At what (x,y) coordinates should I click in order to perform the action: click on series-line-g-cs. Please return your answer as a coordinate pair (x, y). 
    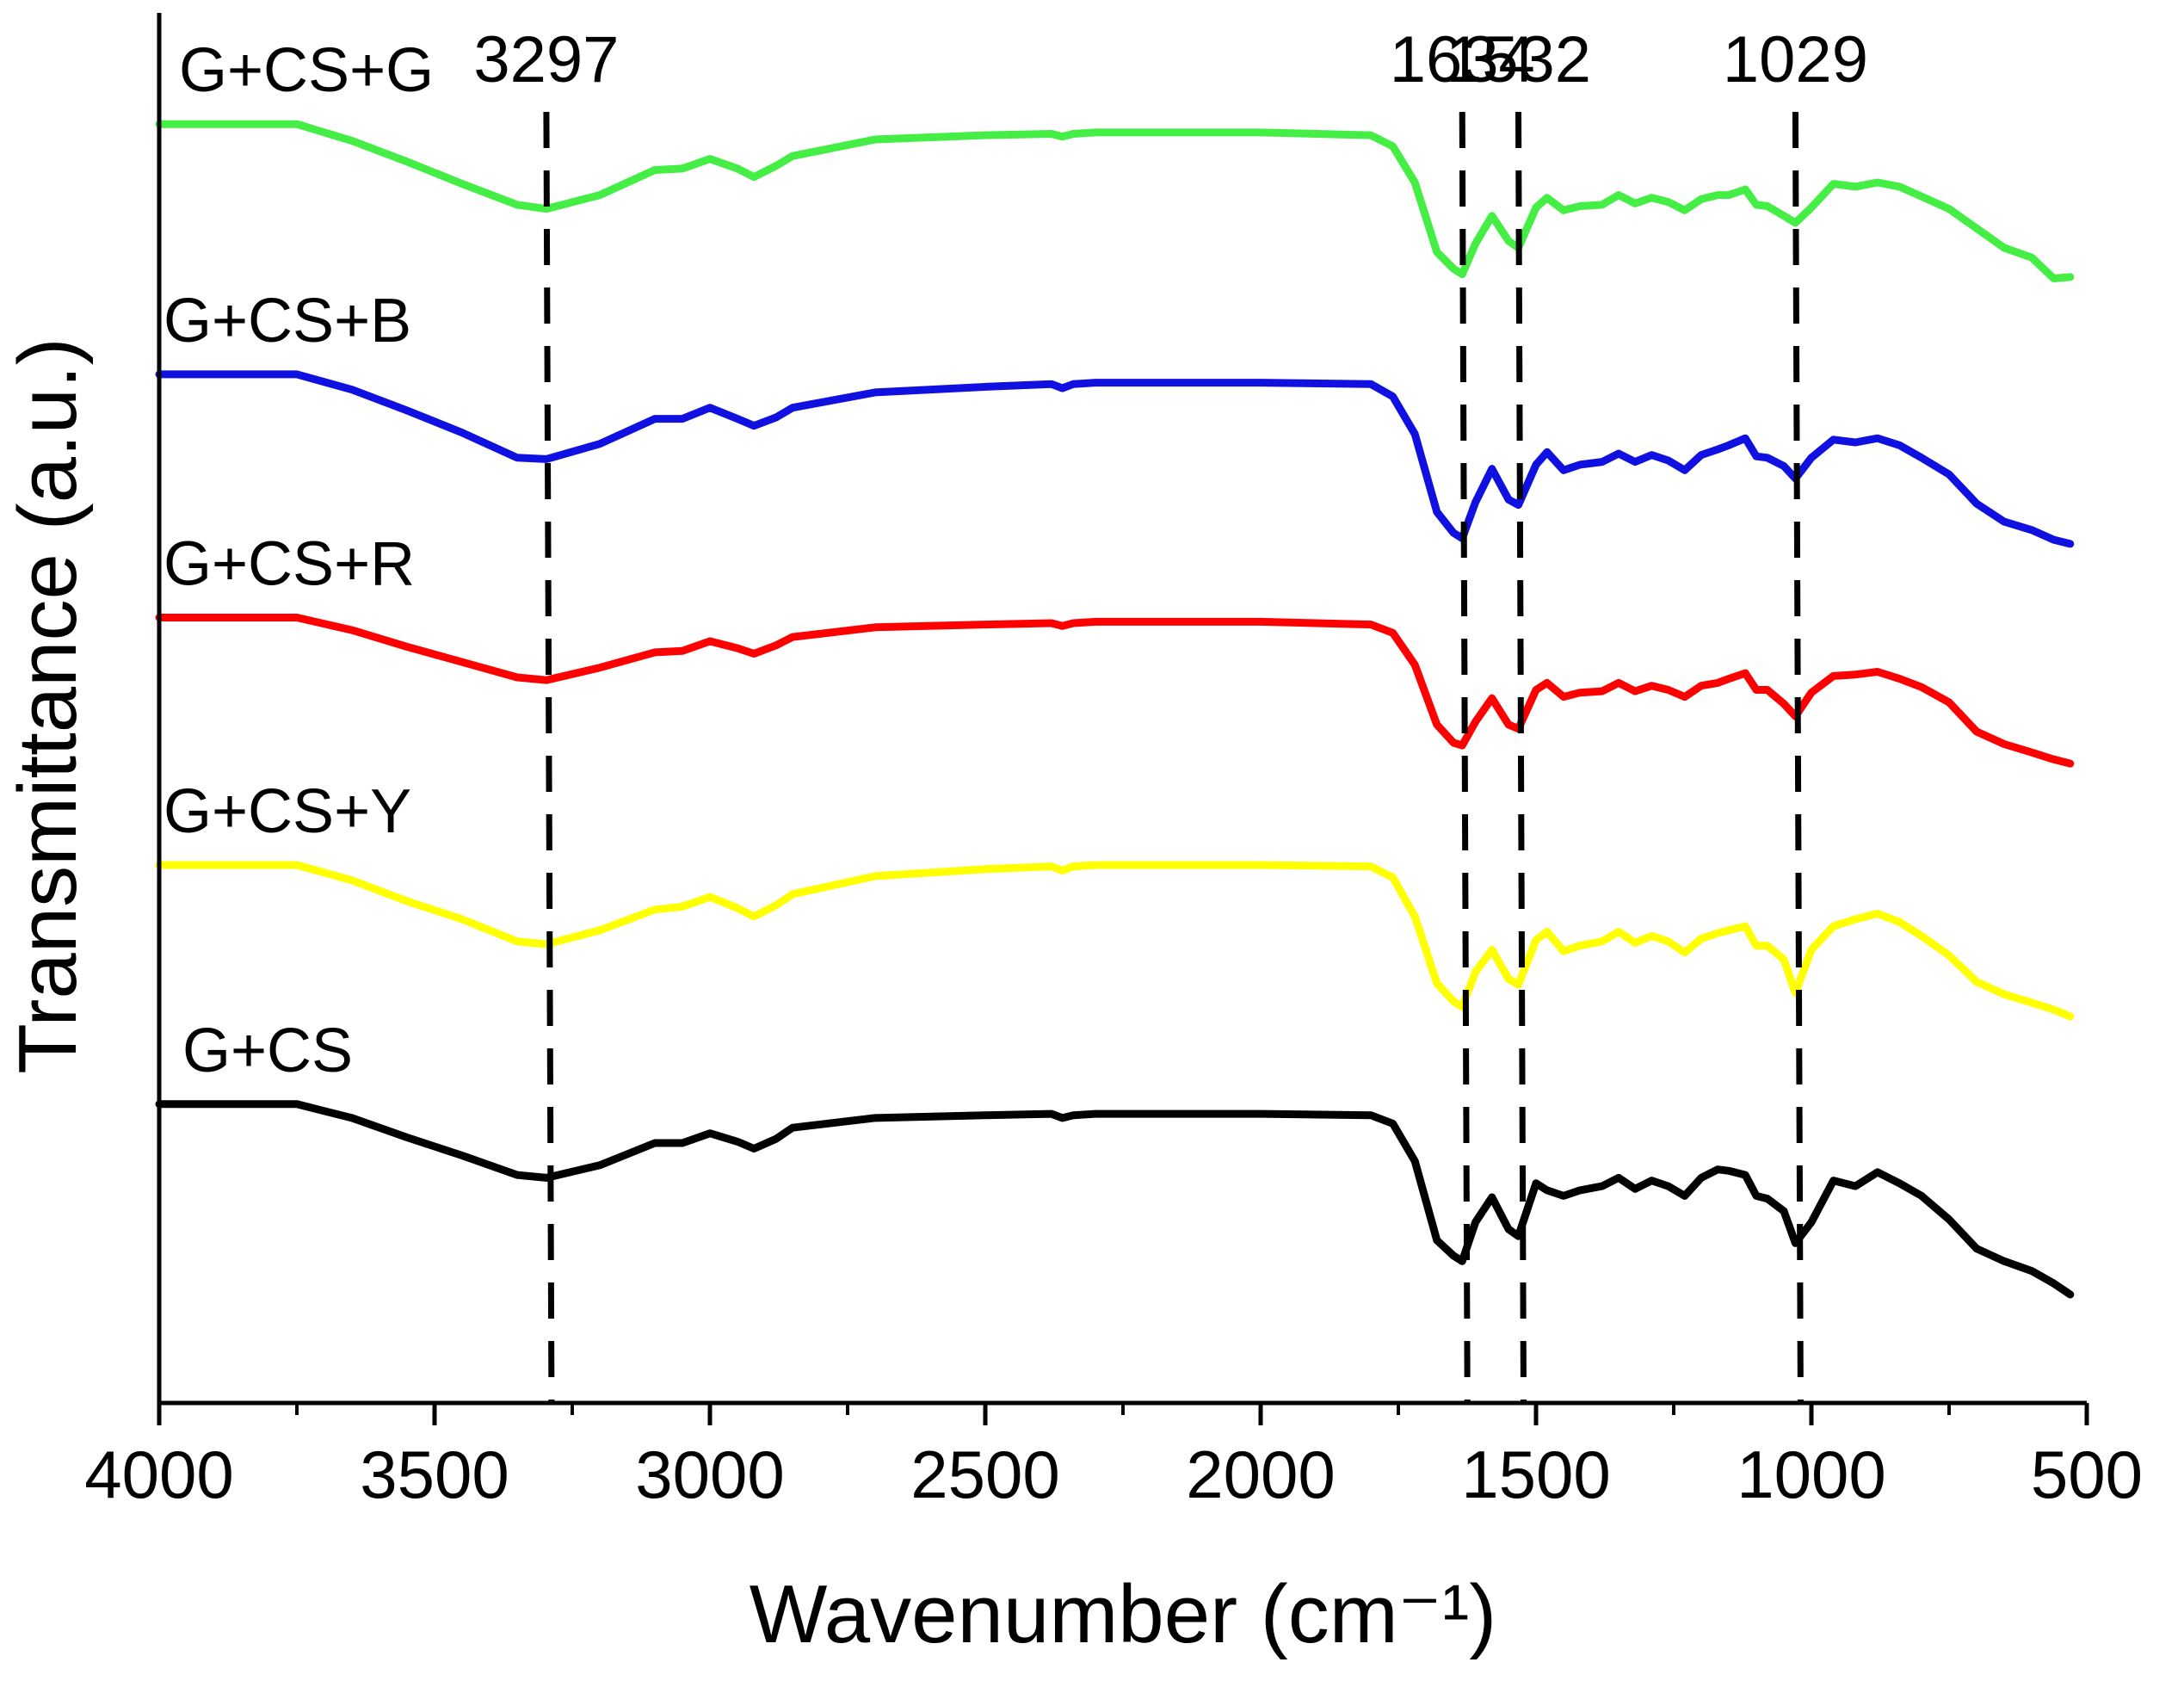
    Looking at the image, I should click on (1115, 1199).